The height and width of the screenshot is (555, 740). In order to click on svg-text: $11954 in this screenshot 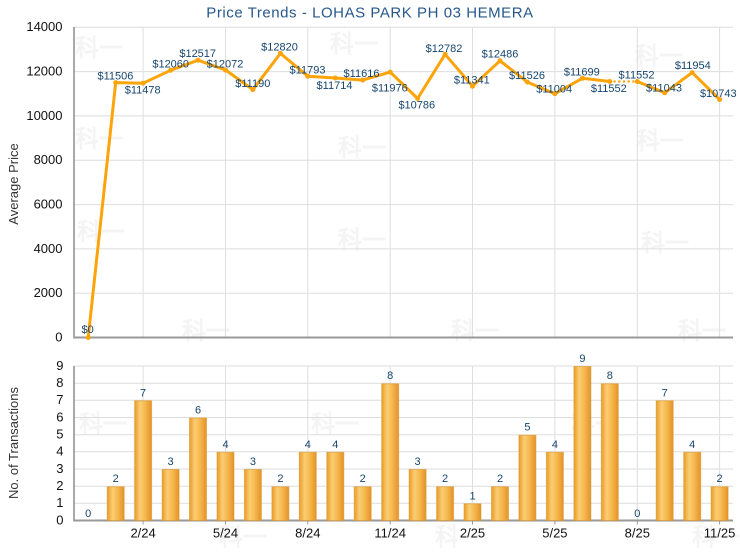, I will do `click(693, 66)`.